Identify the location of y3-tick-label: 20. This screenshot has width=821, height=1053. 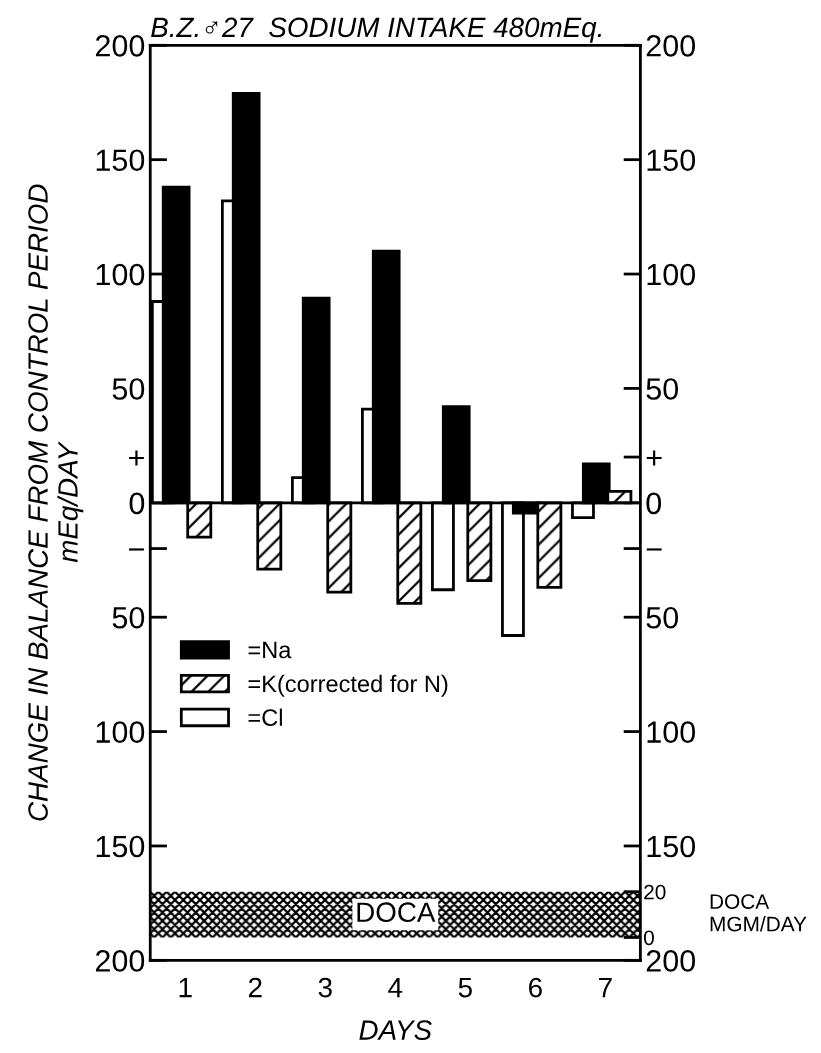
(655, 892).